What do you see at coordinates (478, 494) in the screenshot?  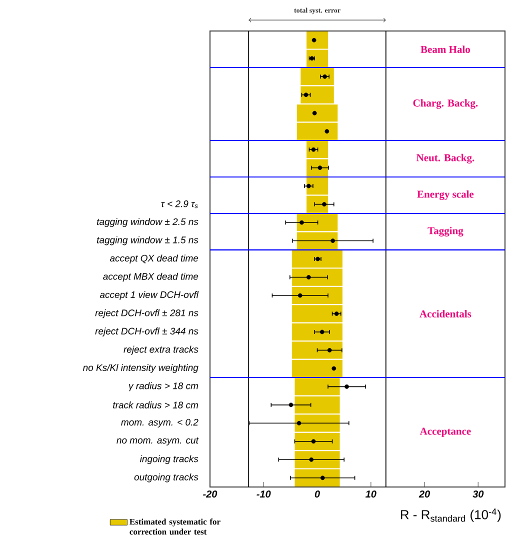 I see `x-tick-label: 30` at bounding box center [478, 494].